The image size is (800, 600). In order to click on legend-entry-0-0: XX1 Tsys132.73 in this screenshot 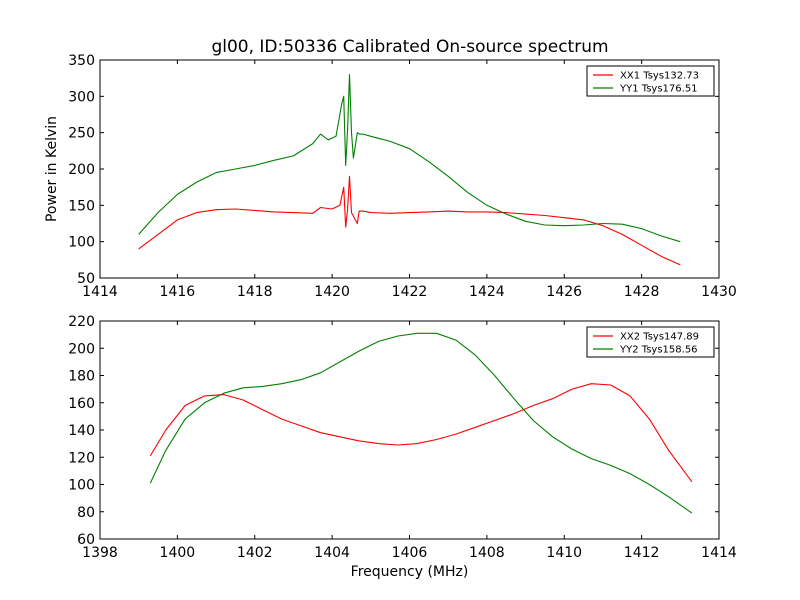, I will do `click(659, 76)`.